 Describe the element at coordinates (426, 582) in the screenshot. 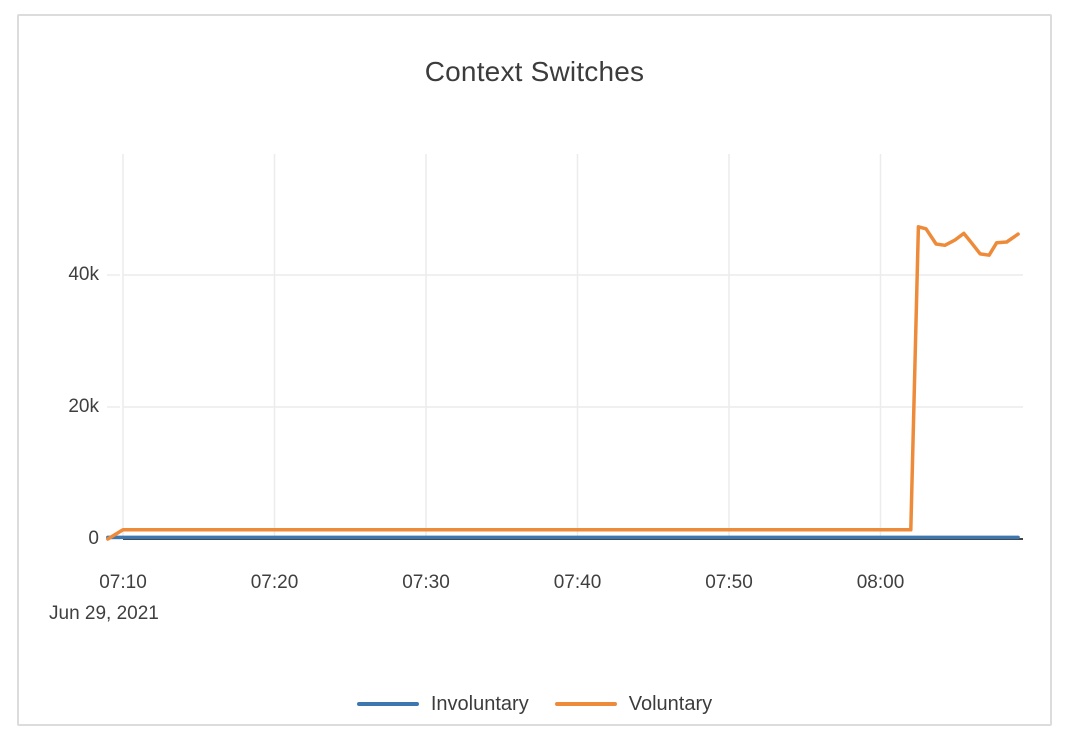

I see `x-tick-label: 07:30` at that location.